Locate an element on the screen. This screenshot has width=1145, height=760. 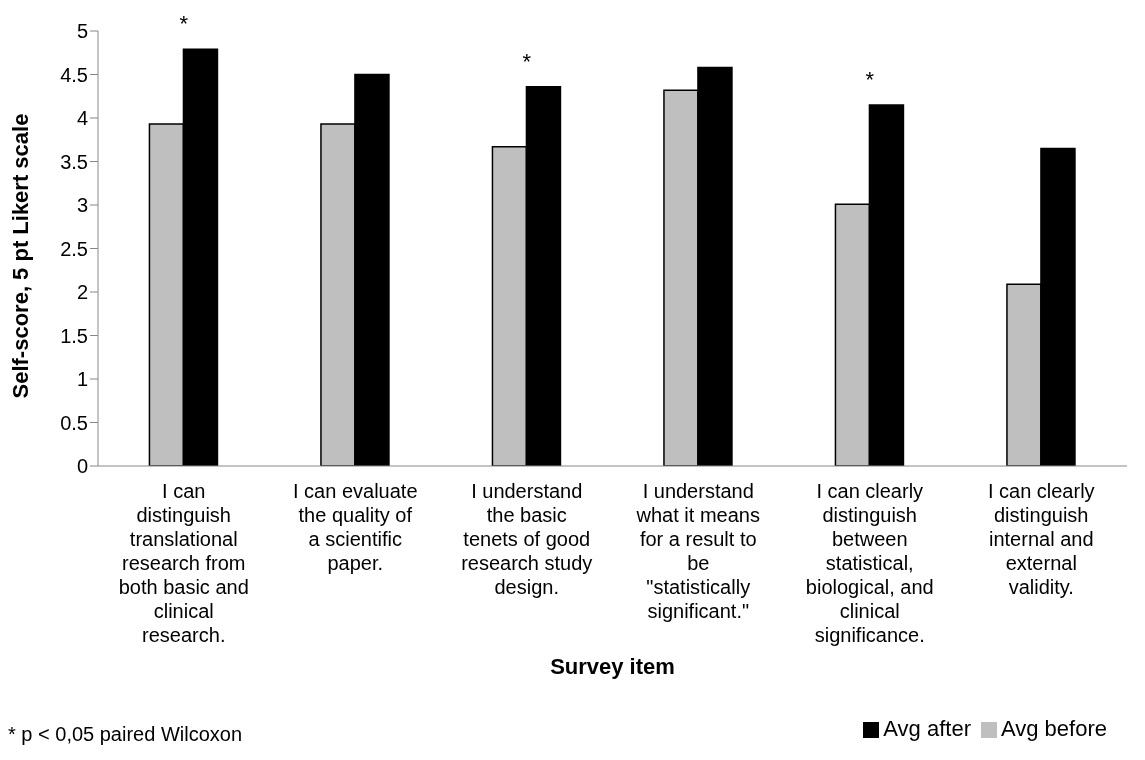
y-tick-label: 2.5 is located at coordinates (74, 248).